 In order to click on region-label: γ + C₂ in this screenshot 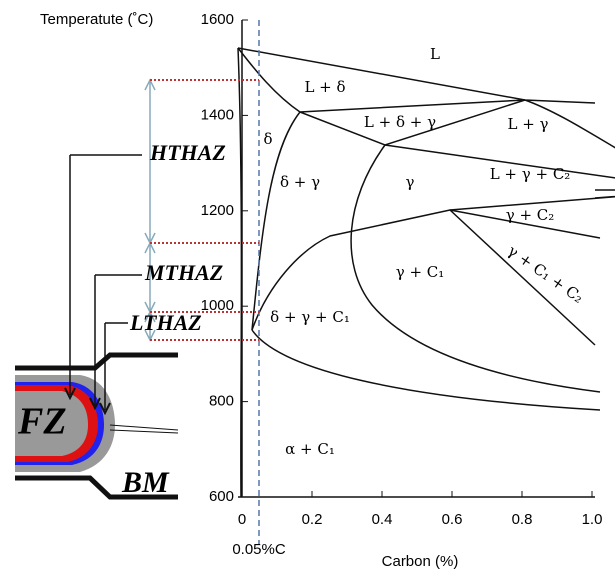, I will do `click(530, 215)`.